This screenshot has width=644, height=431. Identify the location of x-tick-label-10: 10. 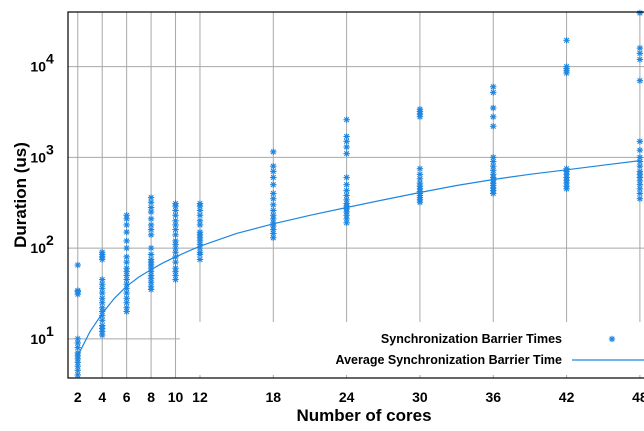
(176, 397).